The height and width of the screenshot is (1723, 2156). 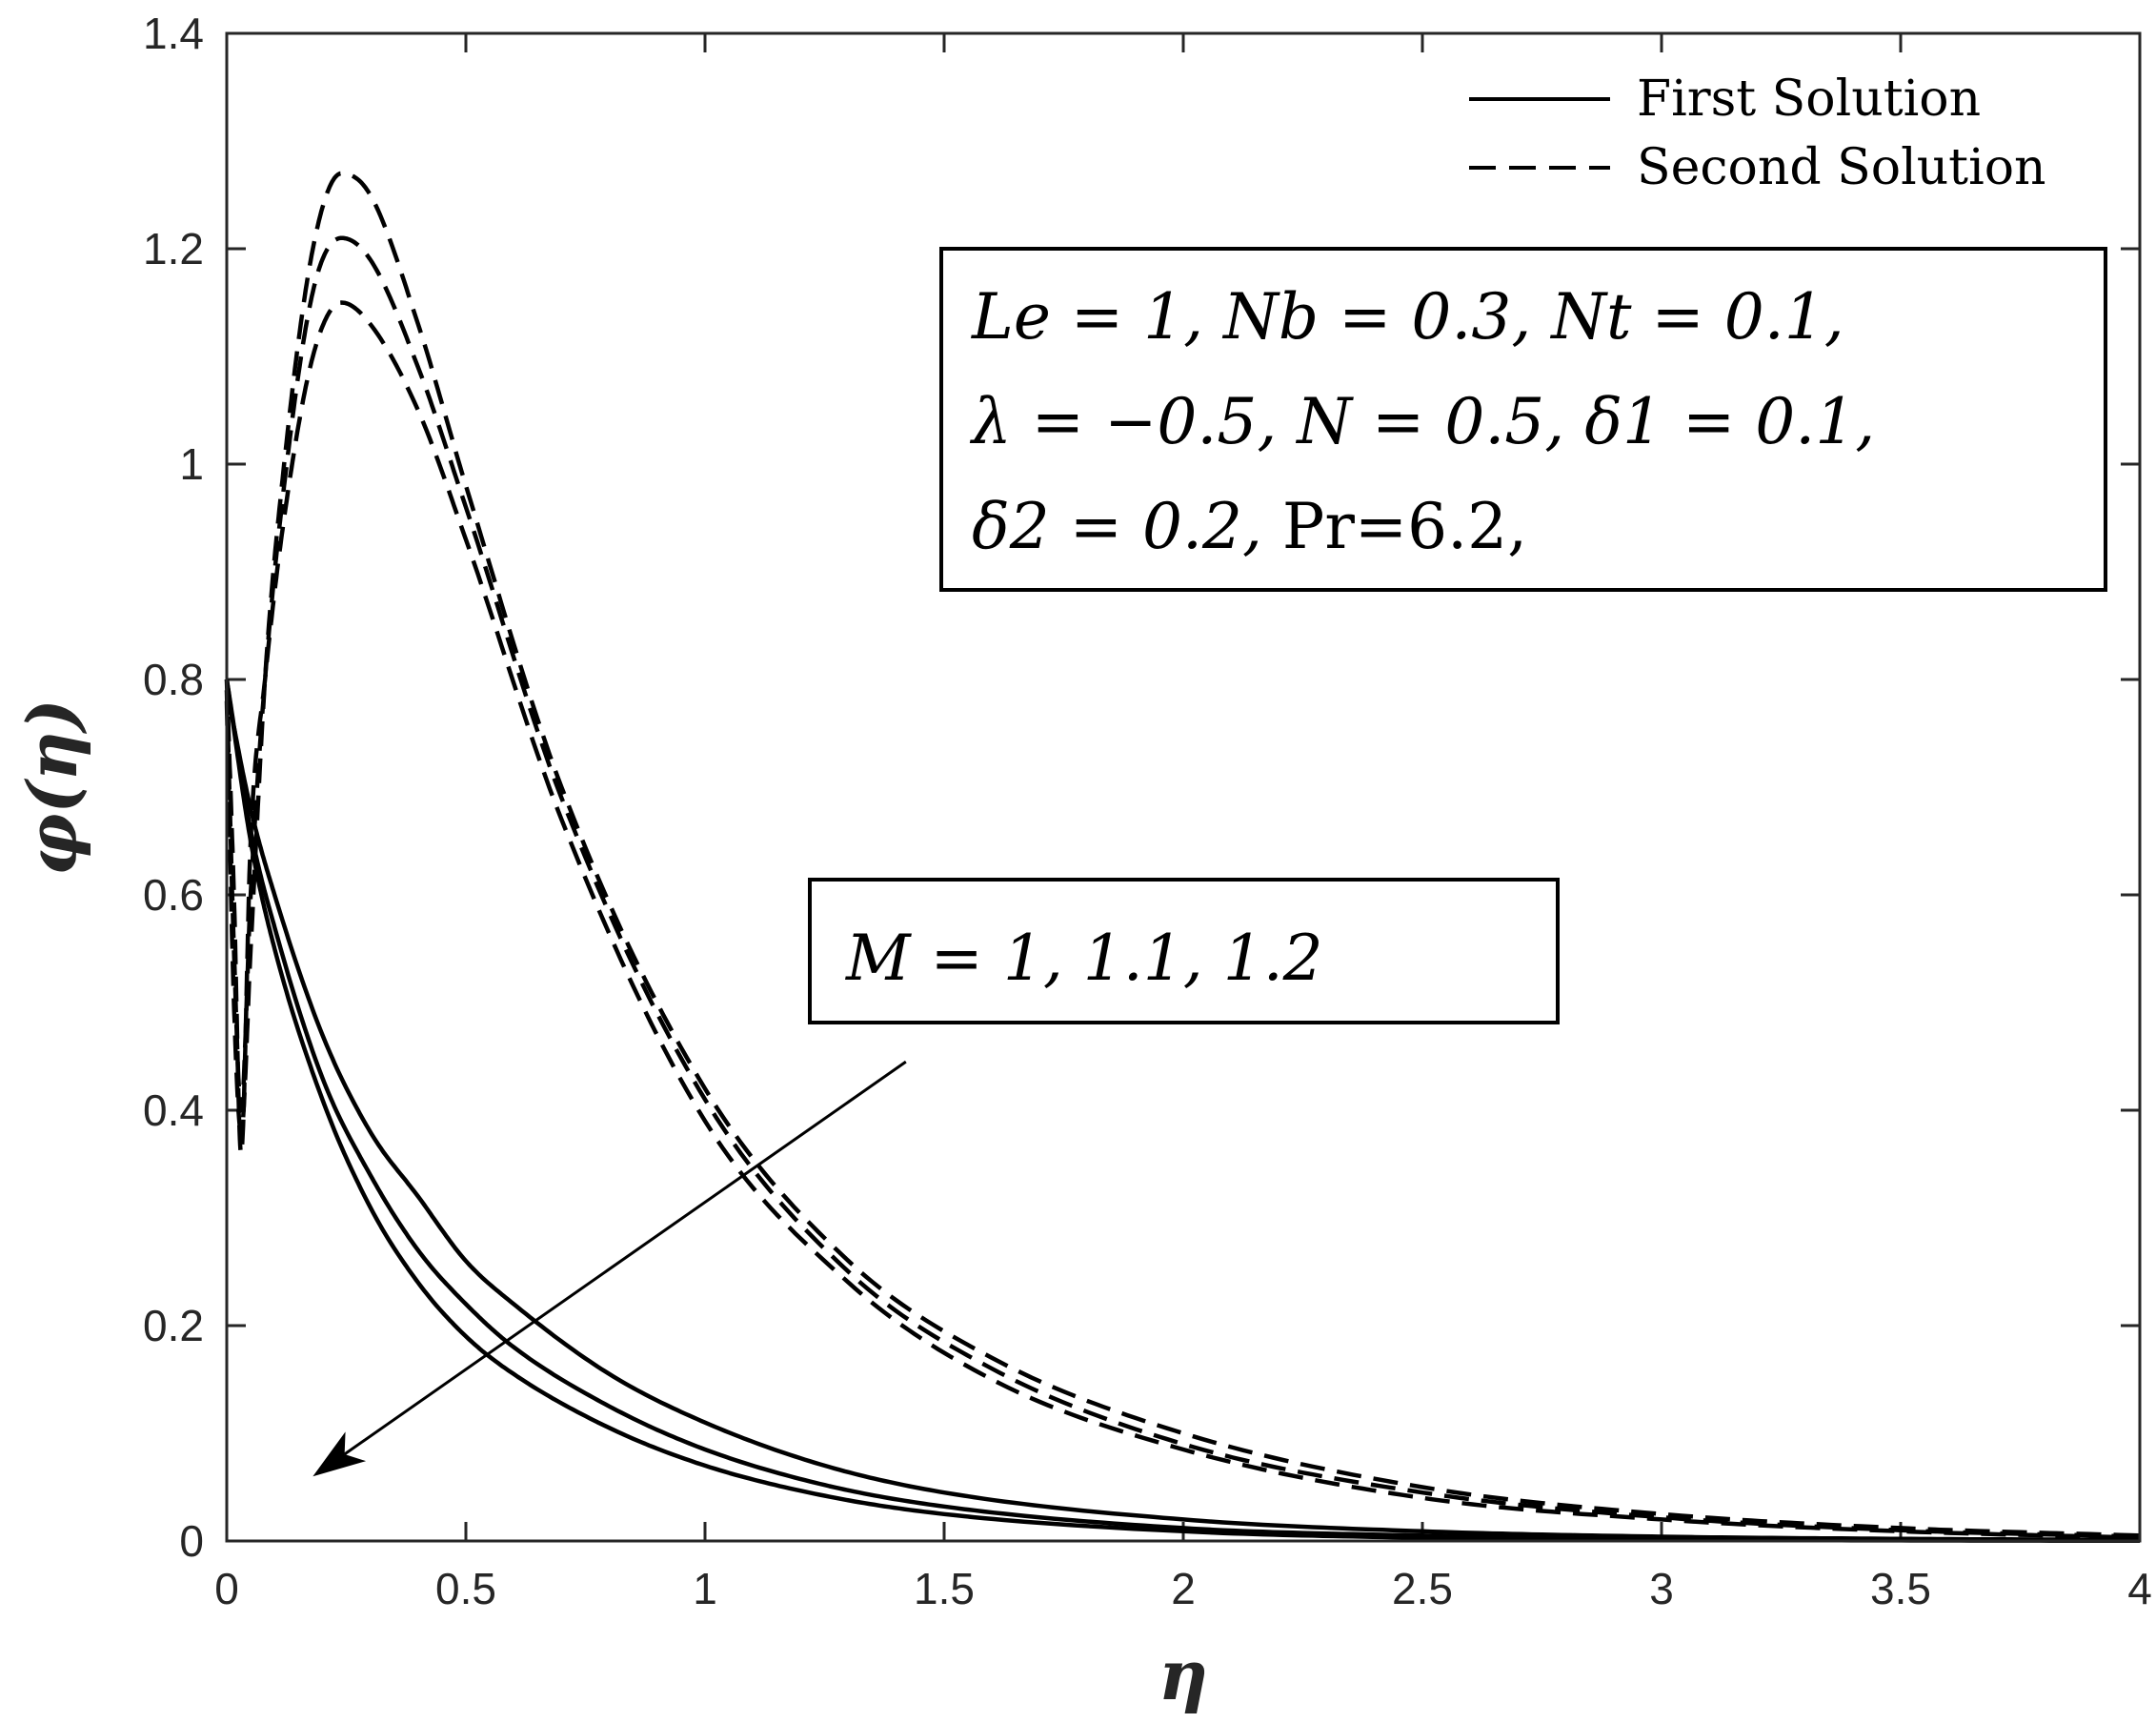 I want to click on parameter-box, so click(x=1523, y=419).